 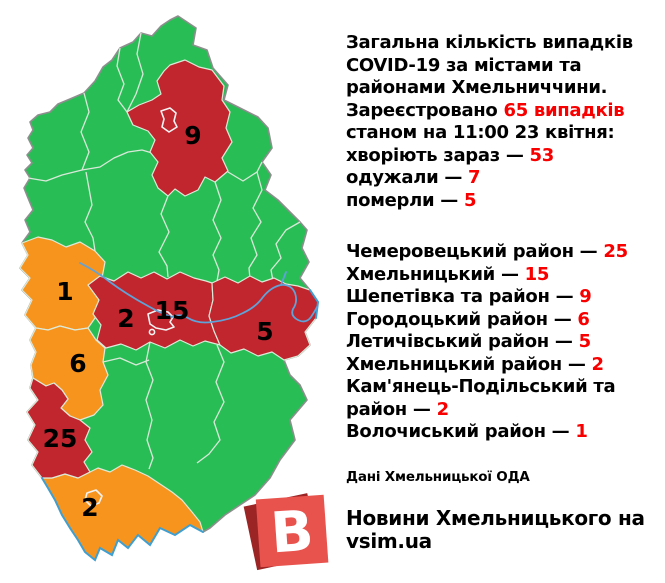 What do you see at coordinates (495, 529) in the screenshot?
I see `footer-text: Новини Хмельницького на vsim.ua` at bounding box center [495, 529].